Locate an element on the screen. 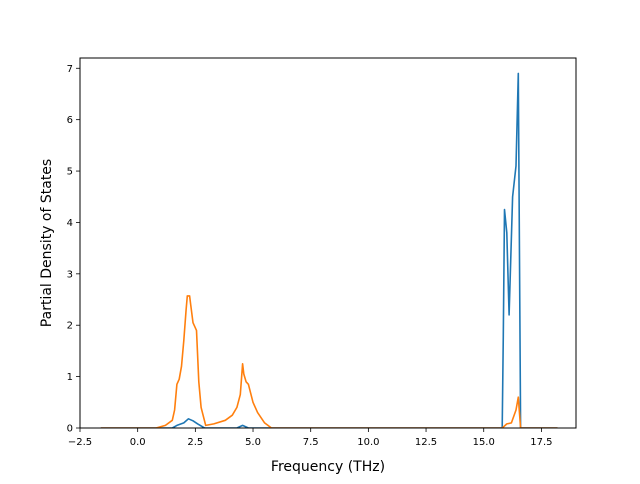 This screenshot has width=640, height=484. x-tick-label: 0.0 is located at coordinates (138, 442).